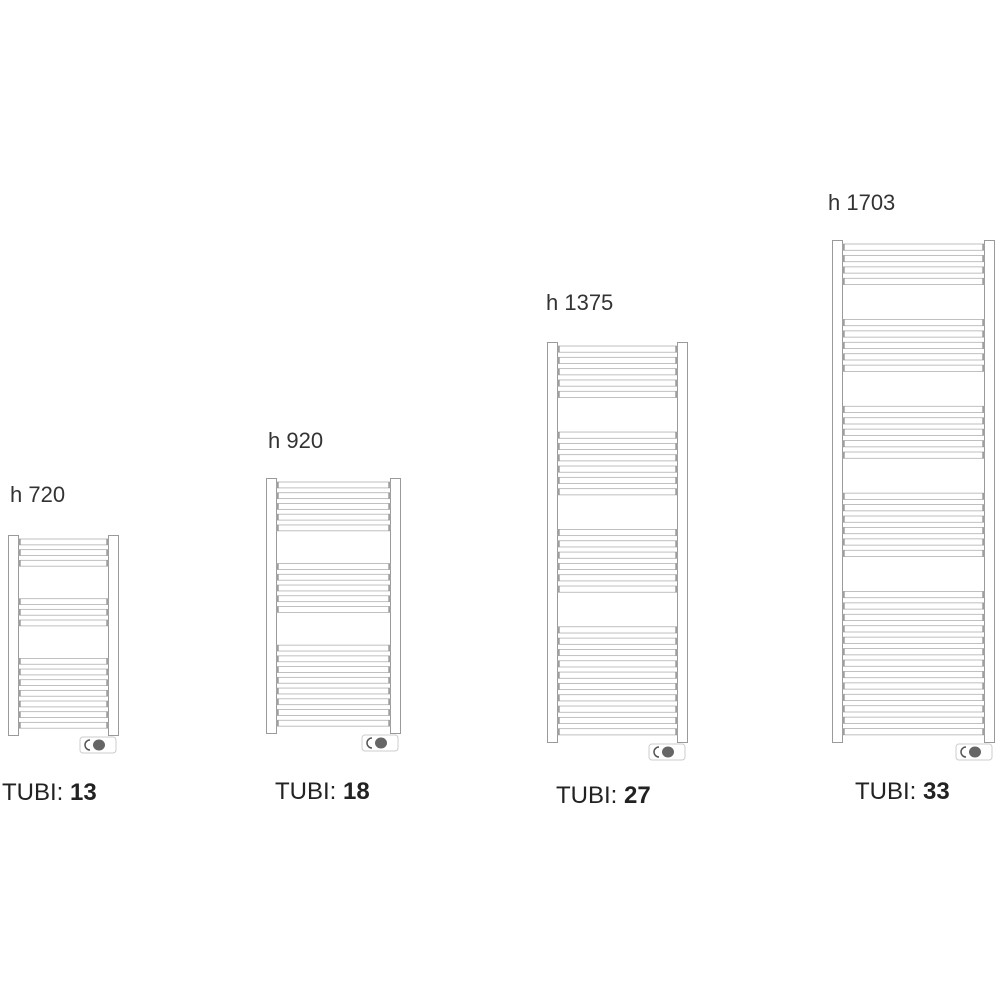  I want to click on tubi-count: 33, so click(936, 791).